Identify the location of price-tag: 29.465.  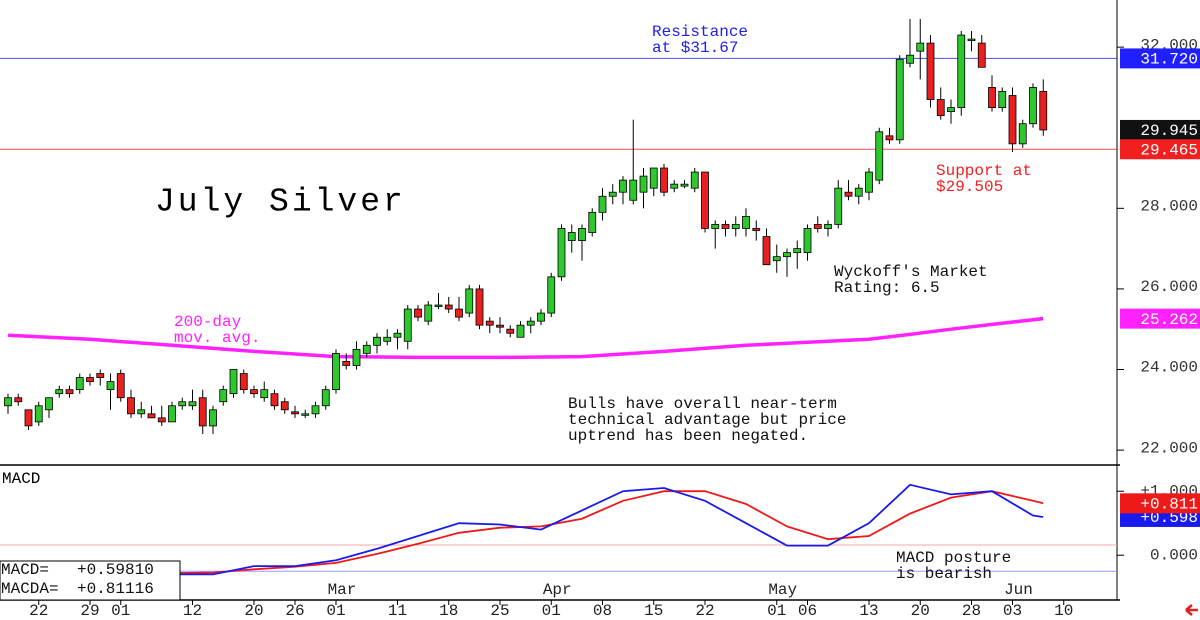
(1169, 151).